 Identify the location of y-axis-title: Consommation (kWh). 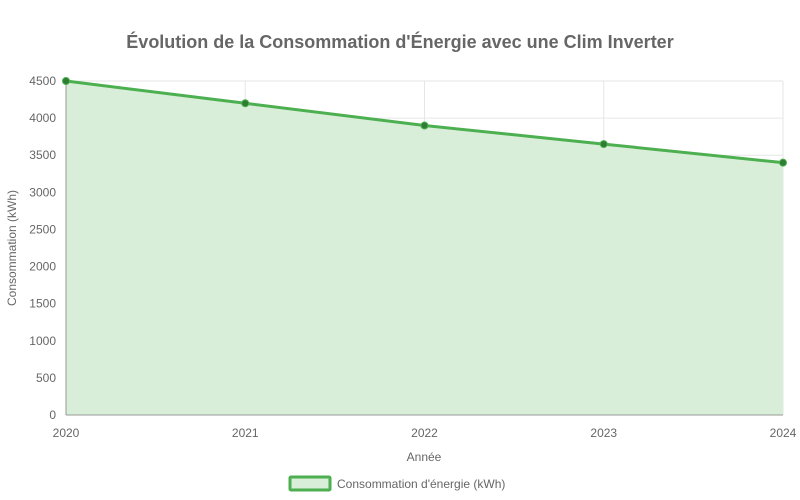
(12, 248).